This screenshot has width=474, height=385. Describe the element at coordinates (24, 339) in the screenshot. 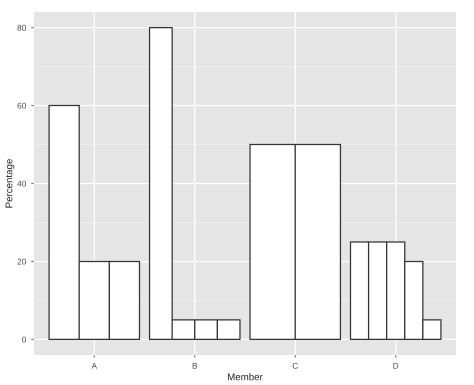

I see `y-tick-label: 0` at that location.